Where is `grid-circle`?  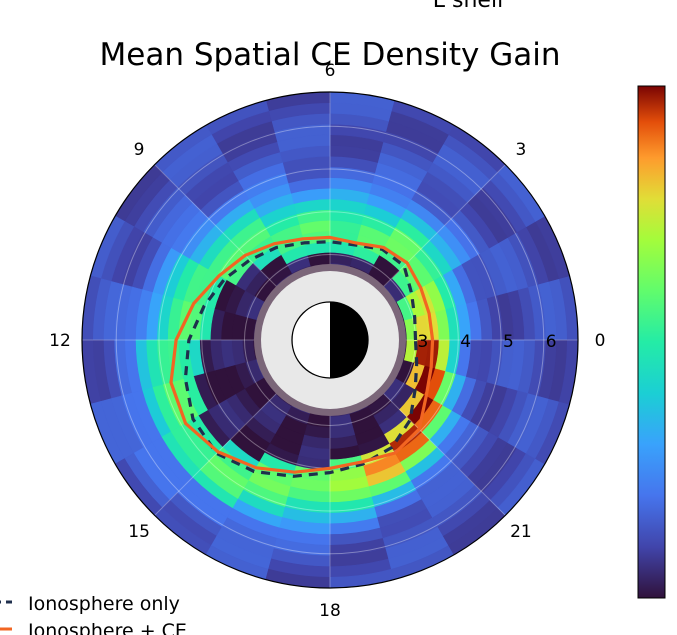 grid-circle is located at coordinates (330, 340).